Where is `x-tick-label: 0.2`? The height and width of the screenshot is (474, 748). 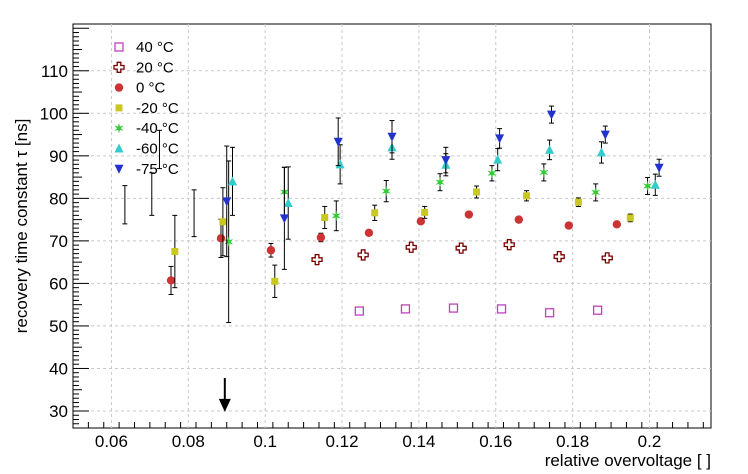 x-tick-label: 0.2 is located at coordinates (650, 441).